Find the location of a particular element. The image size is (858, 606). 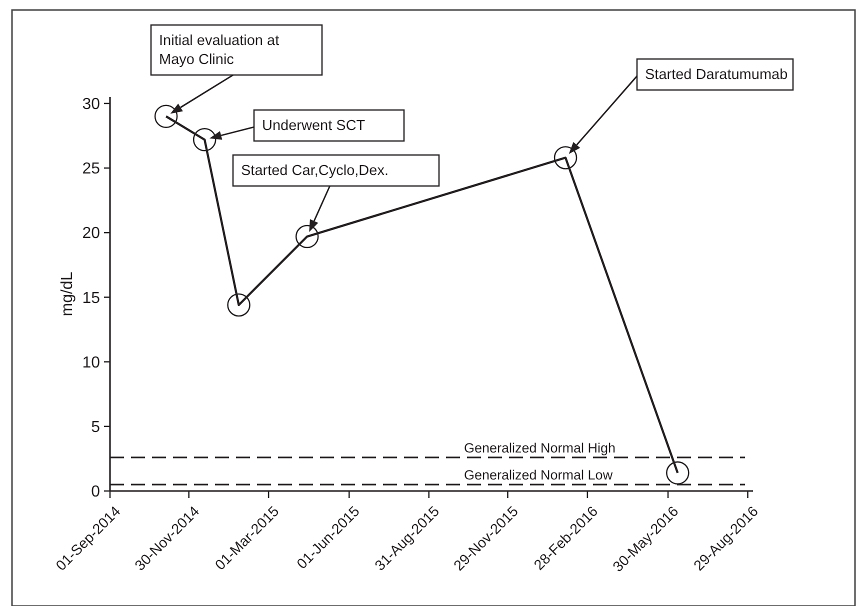

y-tick-label: 15 is located at coordinates (91, 298).